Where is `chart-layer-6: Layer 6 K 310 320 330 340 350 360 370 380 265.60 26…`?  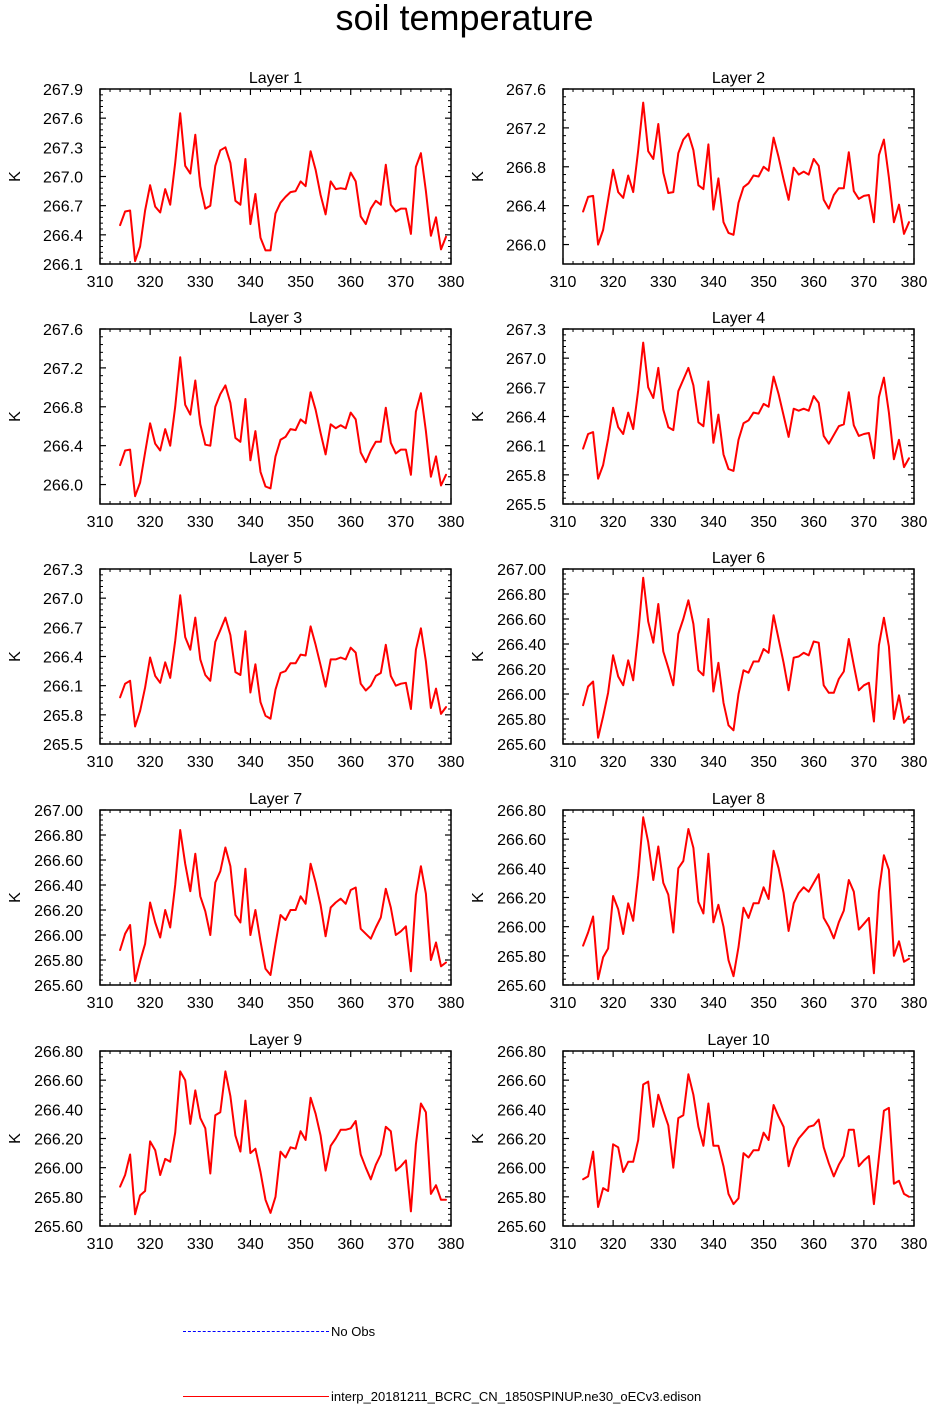 chart-layer-6: Layer 6 K 310 320 330 340 350 360 370 380 265.60 26… is located at coordinates (698, 660).